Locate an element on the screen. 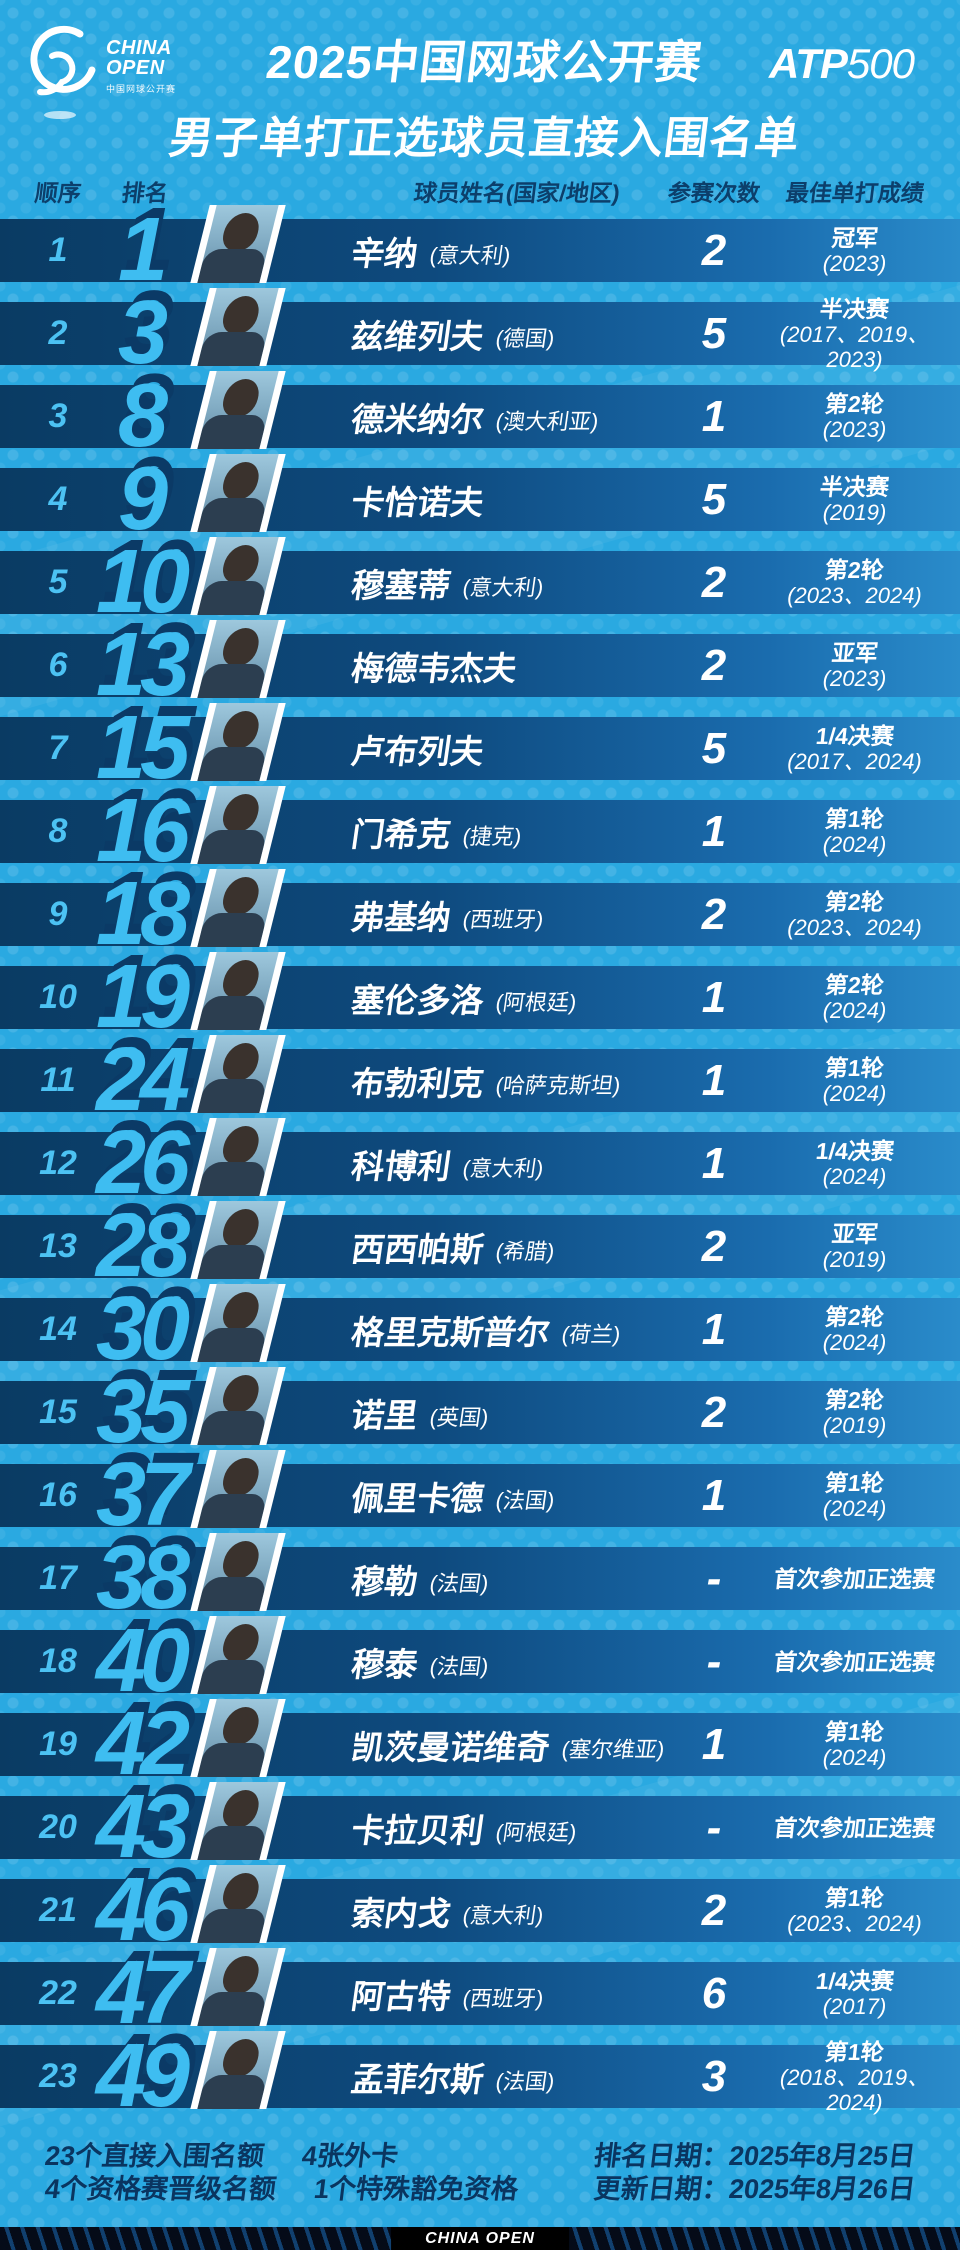 The height and width of the screenshot is (2250, 960). footer-dates: 排名日期：2025年8月25日 更新日期：2025年8月26日 is located at coordinates (754, 2173).